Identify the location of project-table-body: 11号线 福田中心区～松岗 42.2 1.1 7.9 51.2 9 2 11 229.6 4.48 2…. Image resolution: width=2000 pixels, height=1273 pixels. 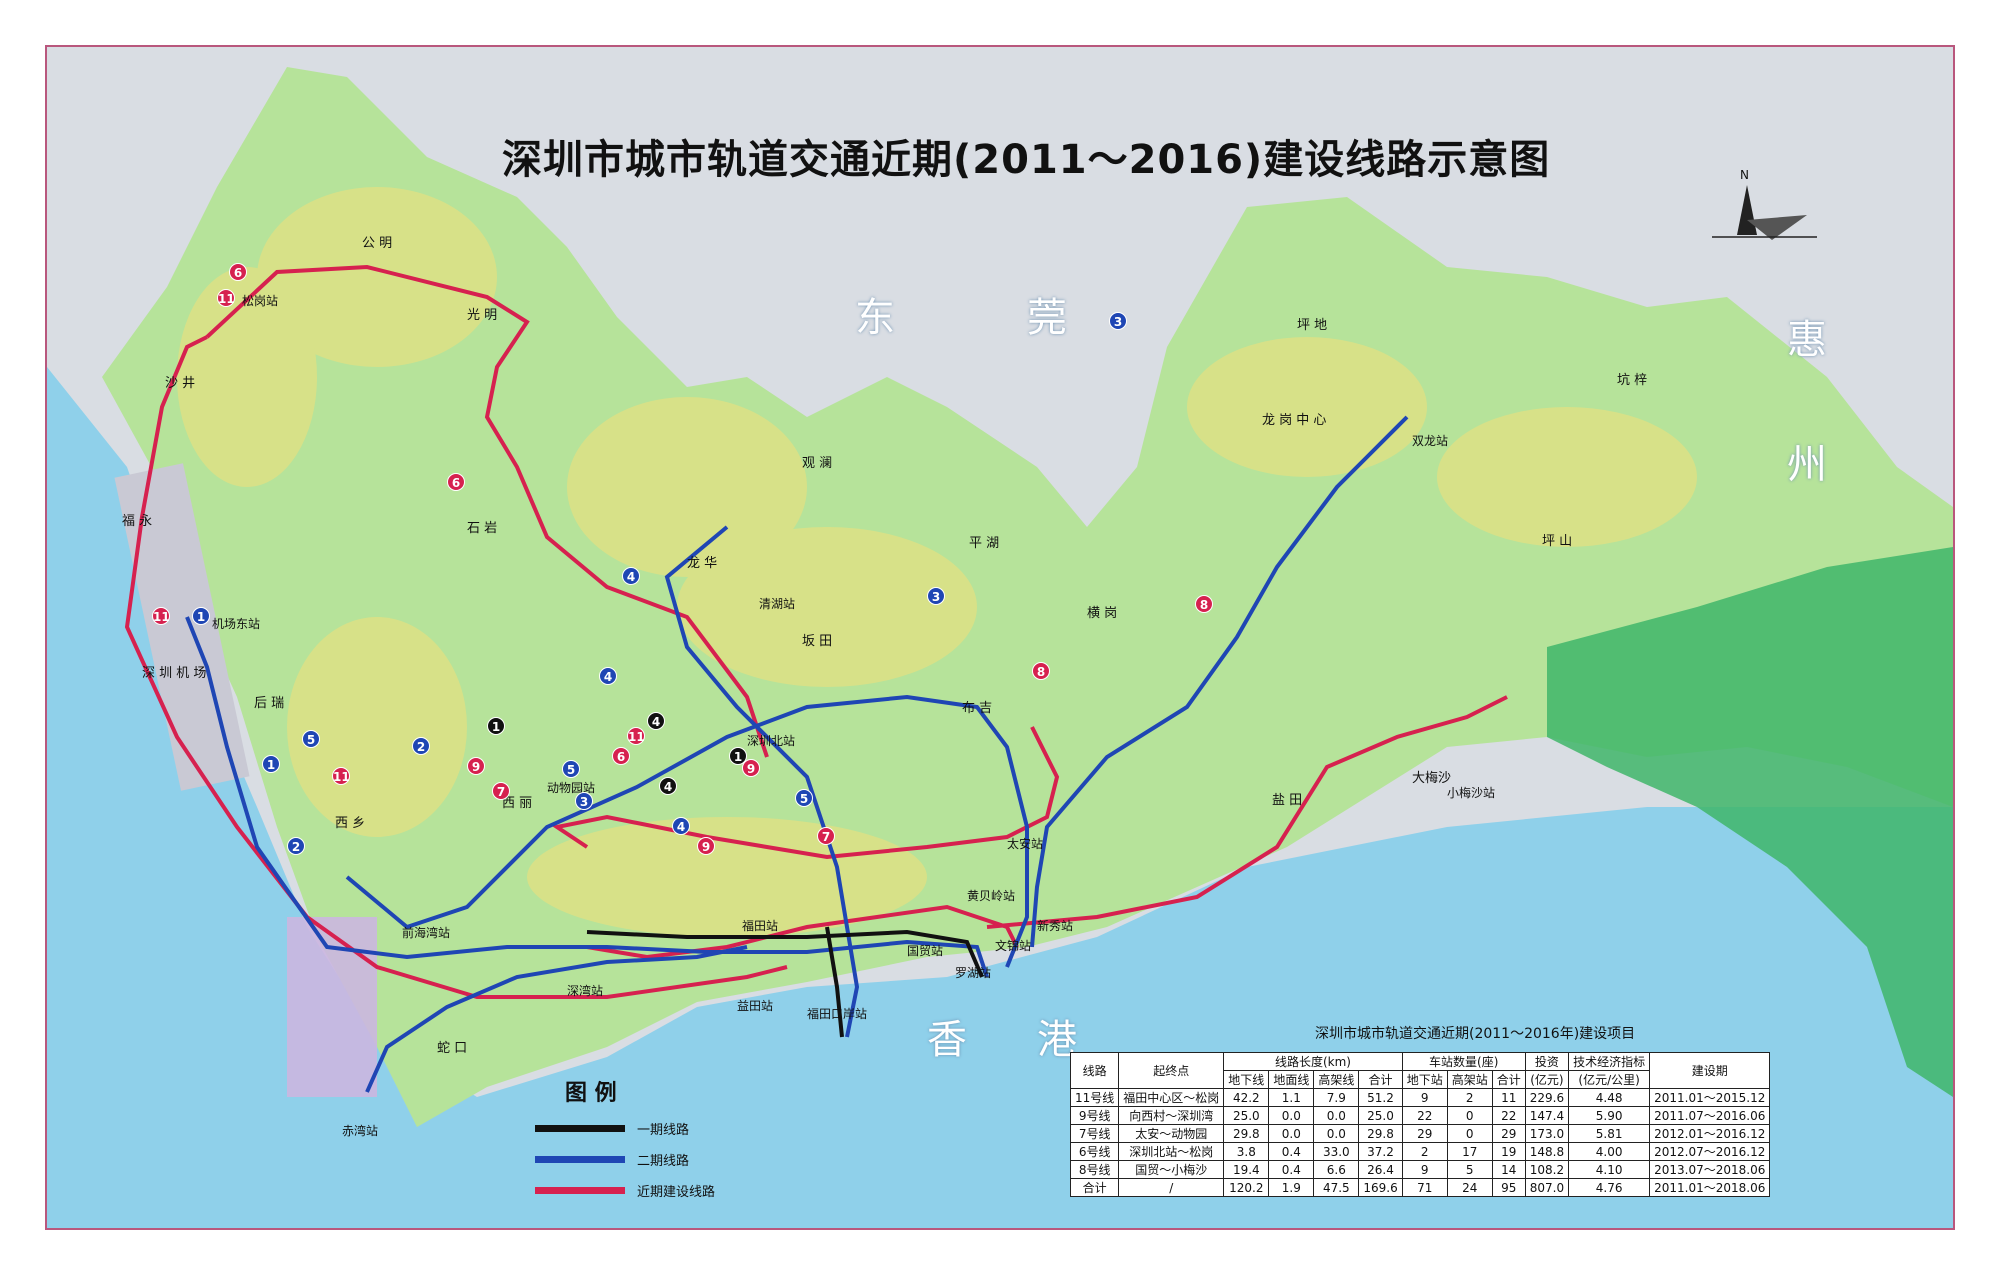
(1420, 1142).